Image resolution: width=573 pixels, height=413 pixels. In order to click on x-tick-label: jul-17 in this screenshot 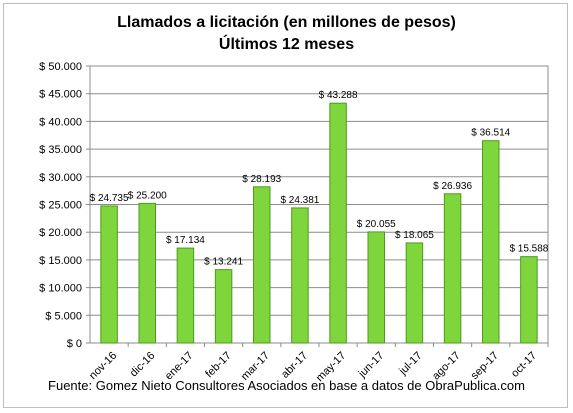, I will do `click(410, 364)`.